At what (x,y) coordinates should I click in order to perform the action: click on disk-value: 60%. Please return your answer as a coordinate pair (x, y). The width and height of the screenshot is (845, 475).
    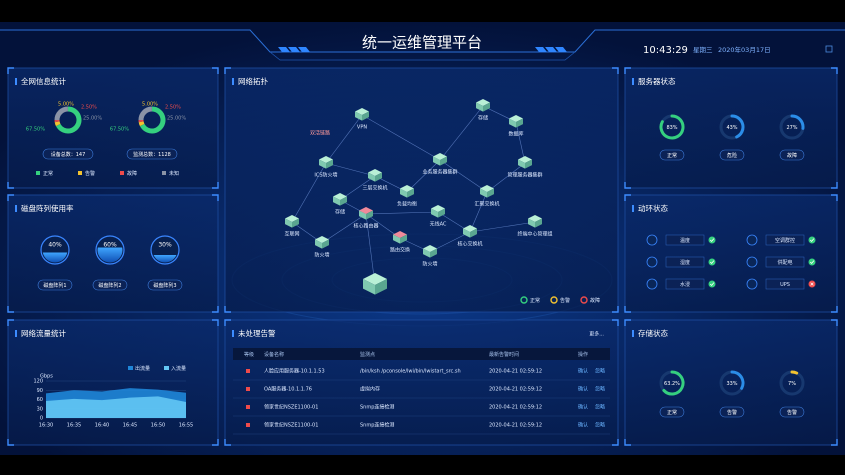
    Looking at the image, I should click on (110, 245).